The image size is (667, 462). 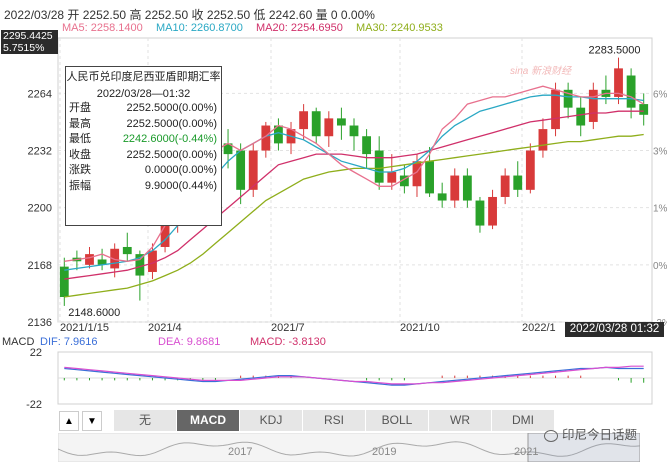 What do you see at coordinates (80, 170) in the screenshot?
I see `tooltip-key: 涨跌` at bounding box center [80, 170].